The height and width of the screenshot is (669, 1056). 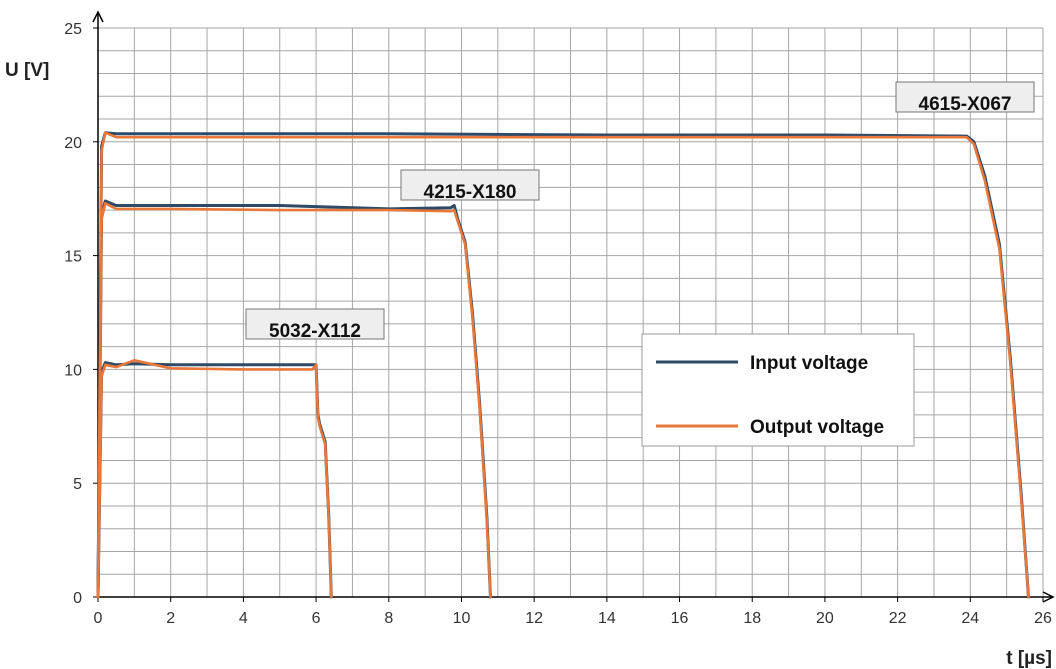 What do you see at coordinates (898, 618) in the screenshot?
I see `x-tick-label: 22` at bounding box center [898, 618].